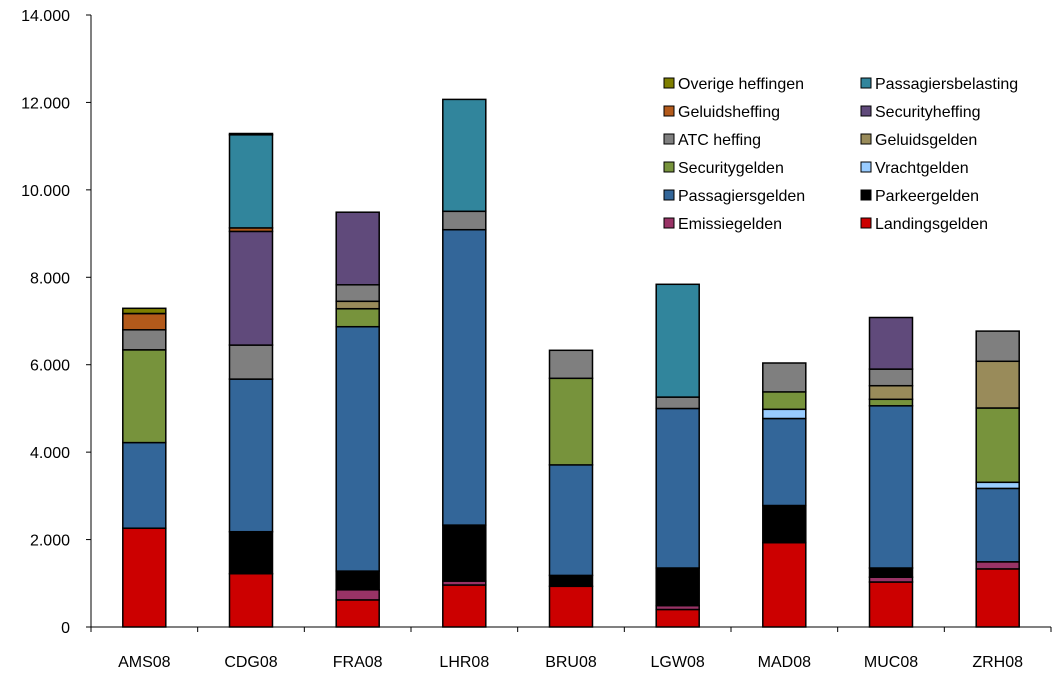  What do you see at coordinates (931, 224) in the screenshot?
I see `legend-label: Landingsgelden` at bounding box center [931, 224].